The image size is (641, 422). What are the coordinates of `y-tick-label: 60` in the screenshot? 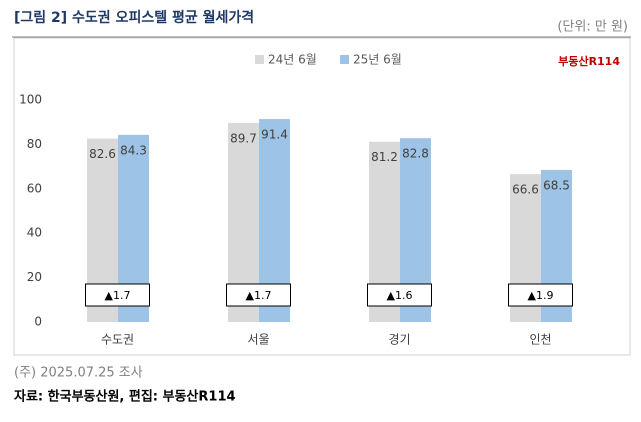 It's located at (34, 188).